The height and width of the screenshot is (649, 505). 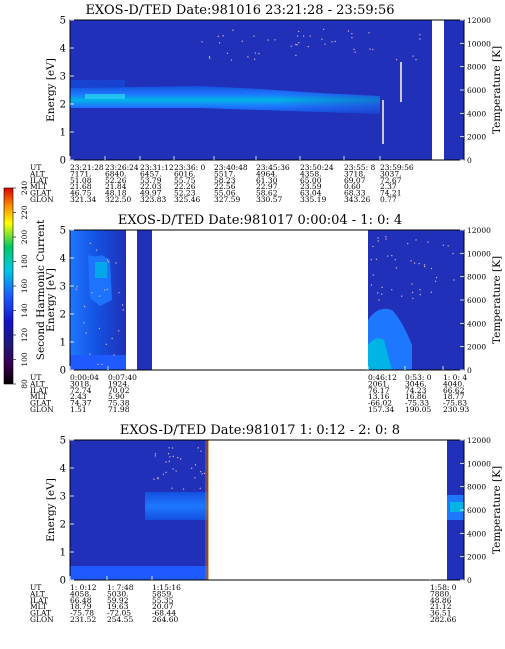 What do you see at coordinates (122, 167) in the screenshot?
I see `panel-1-cell-ut: 23:26:24` at bounding box center [122, 167].